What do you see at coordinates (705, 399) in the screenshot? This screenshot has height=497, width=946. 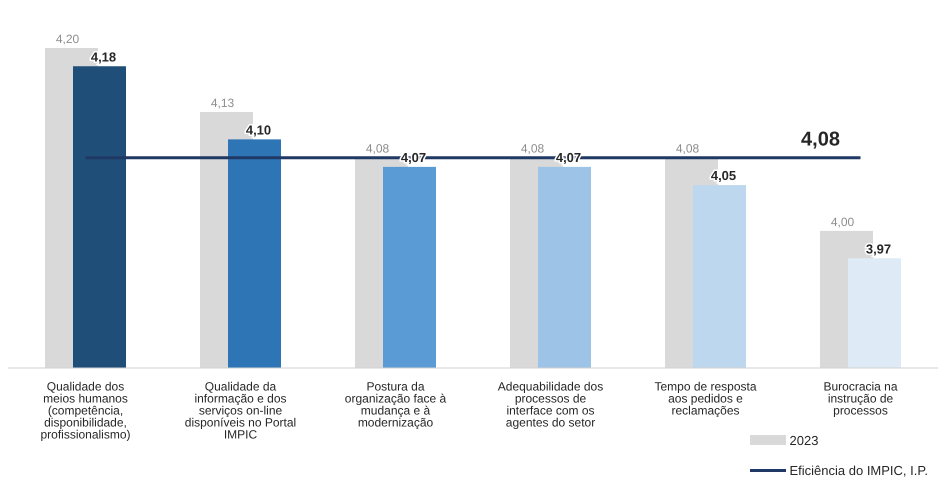 I see `x-tick-label: Tempo de resposta aos pedidos e reclamações` at bounding box center [705, 399].